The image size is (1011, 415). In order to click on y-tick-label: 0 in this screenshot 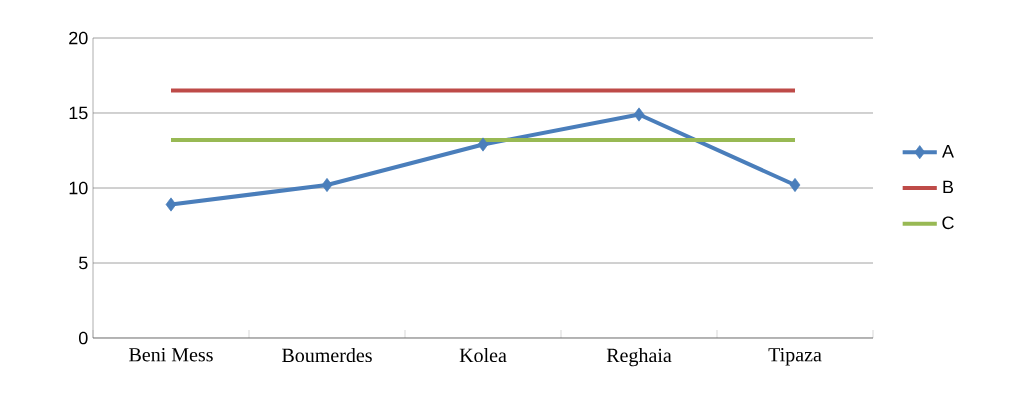, I will do `click(83, 338)`.